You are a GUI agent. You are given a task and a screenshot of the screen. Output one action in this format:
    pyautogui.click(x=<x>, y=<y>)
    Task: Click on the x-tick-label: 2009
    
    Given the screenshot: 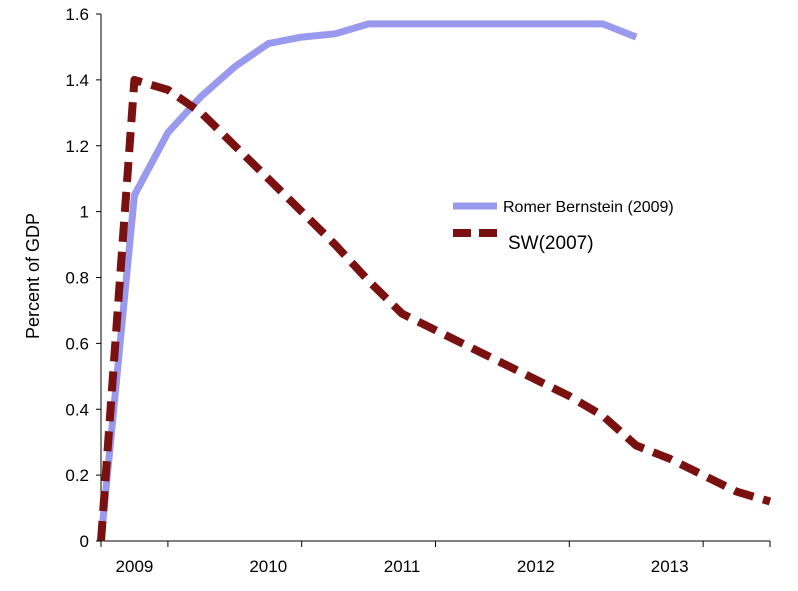 What is the action you would take?
    pyautogui.click(x=135, y=566)
    